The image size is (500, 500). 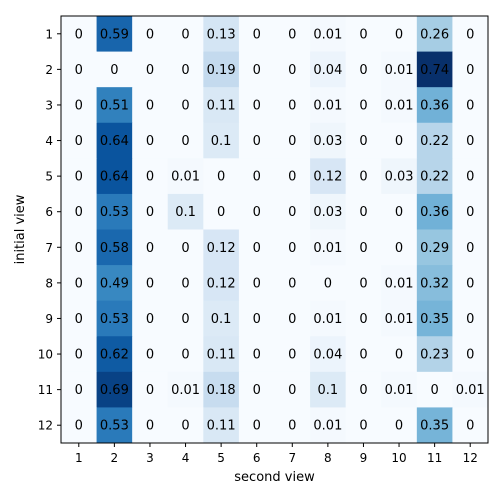 What do you see at coordinates (49, 283) in the screenshot?
I see `y-tick-label: 8` at bounding box center [49, 283].